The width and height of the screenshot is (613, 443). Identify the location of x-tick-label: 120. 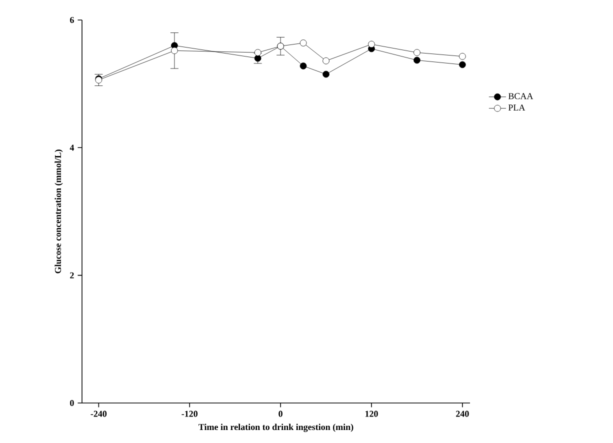
(371, 413).